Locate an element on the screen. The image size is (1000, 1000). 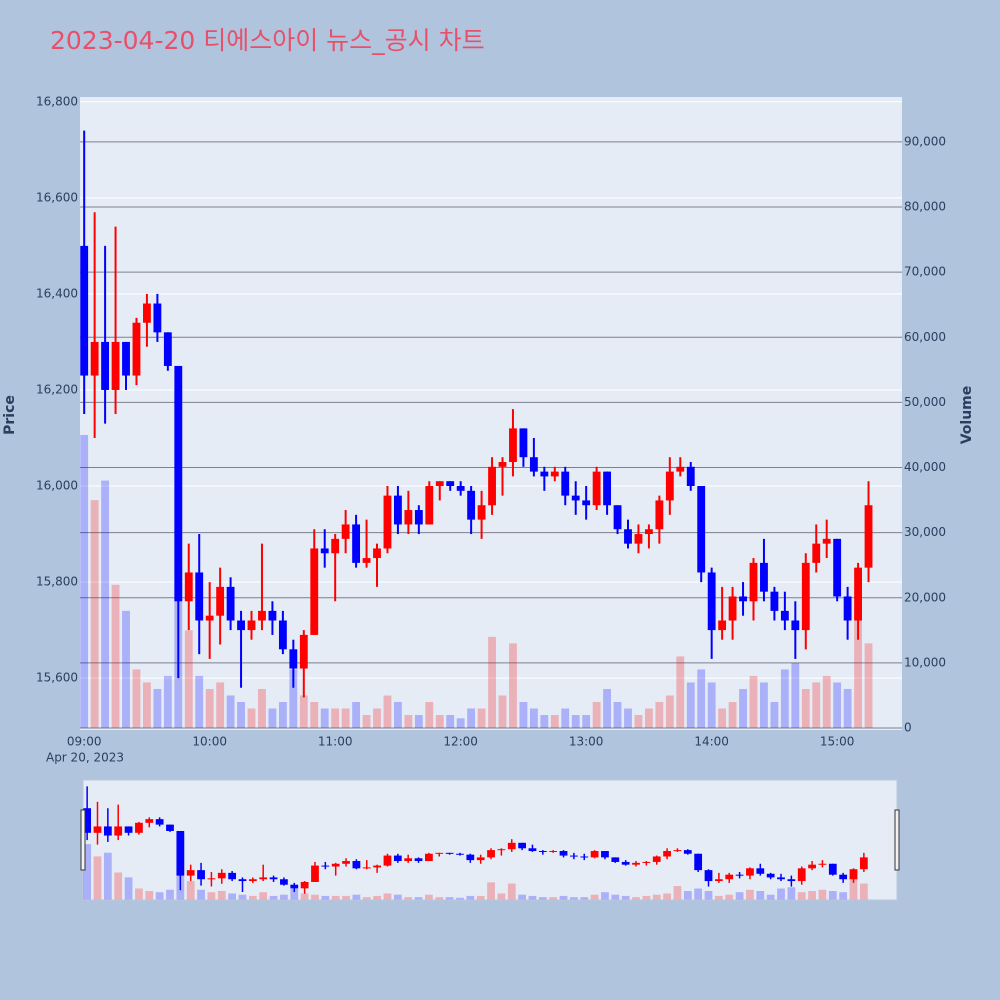
y2-tick-label: 10,000 is located at coordinates (925, 662).